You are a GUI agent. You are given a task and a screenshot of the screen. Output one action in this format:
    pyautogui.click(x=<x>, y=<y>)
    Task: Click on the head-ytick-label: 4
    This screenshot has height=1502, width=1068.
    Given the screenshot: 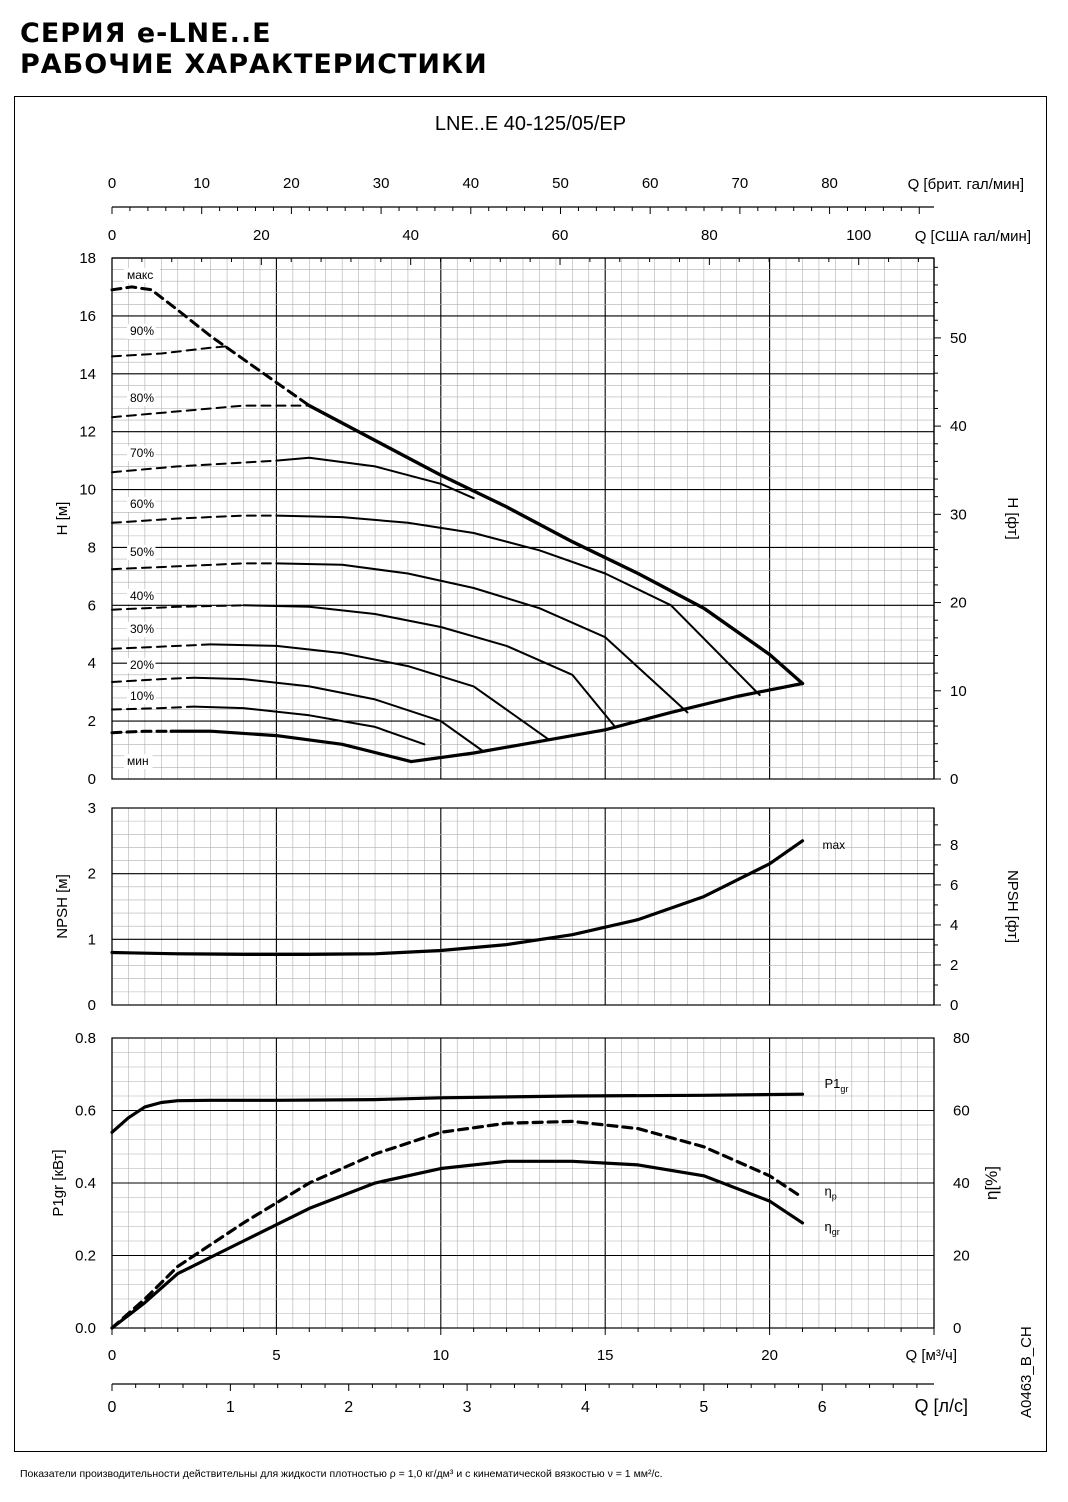 What is the action you would take?
    pyautogui.click(x=92, y=663)
    